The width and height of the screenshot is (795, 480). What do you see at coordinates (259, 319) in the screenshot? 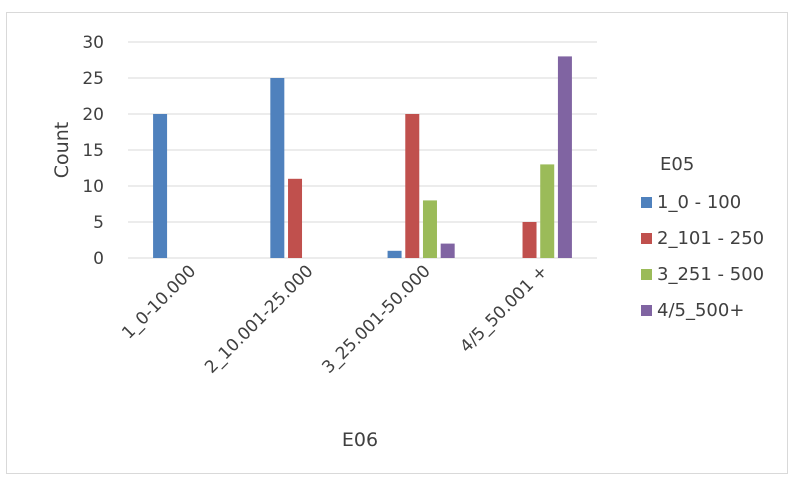
I see `x-tick-label: 2_10.001-25.000` at bounding box center [259, 319].